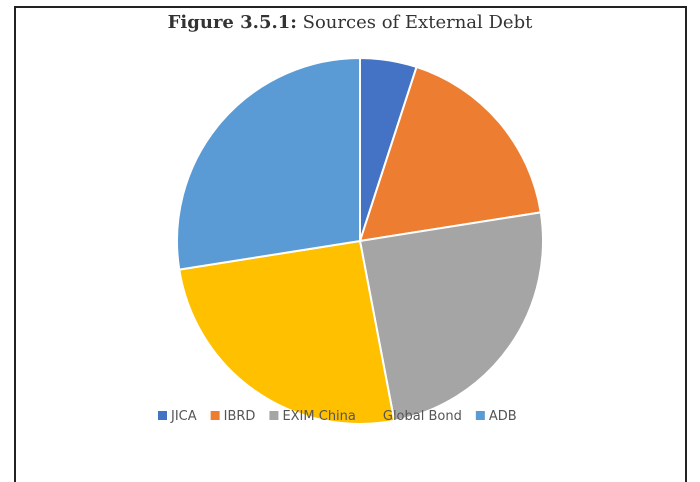  What do you see at coordinates (287, 332) in the screenshot?
I see `pie-slice-global-bond` at bounding box center [287, 332].